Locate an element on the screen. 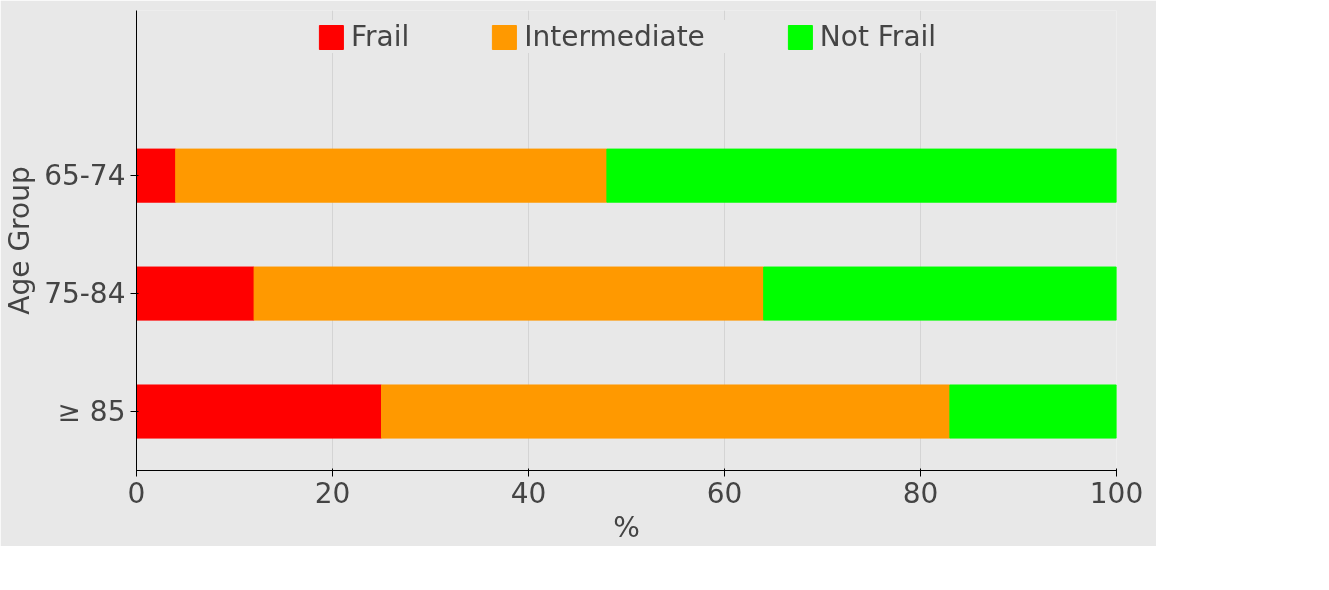  y-tick-label: 65-74 is located at coordinates (85, 176).